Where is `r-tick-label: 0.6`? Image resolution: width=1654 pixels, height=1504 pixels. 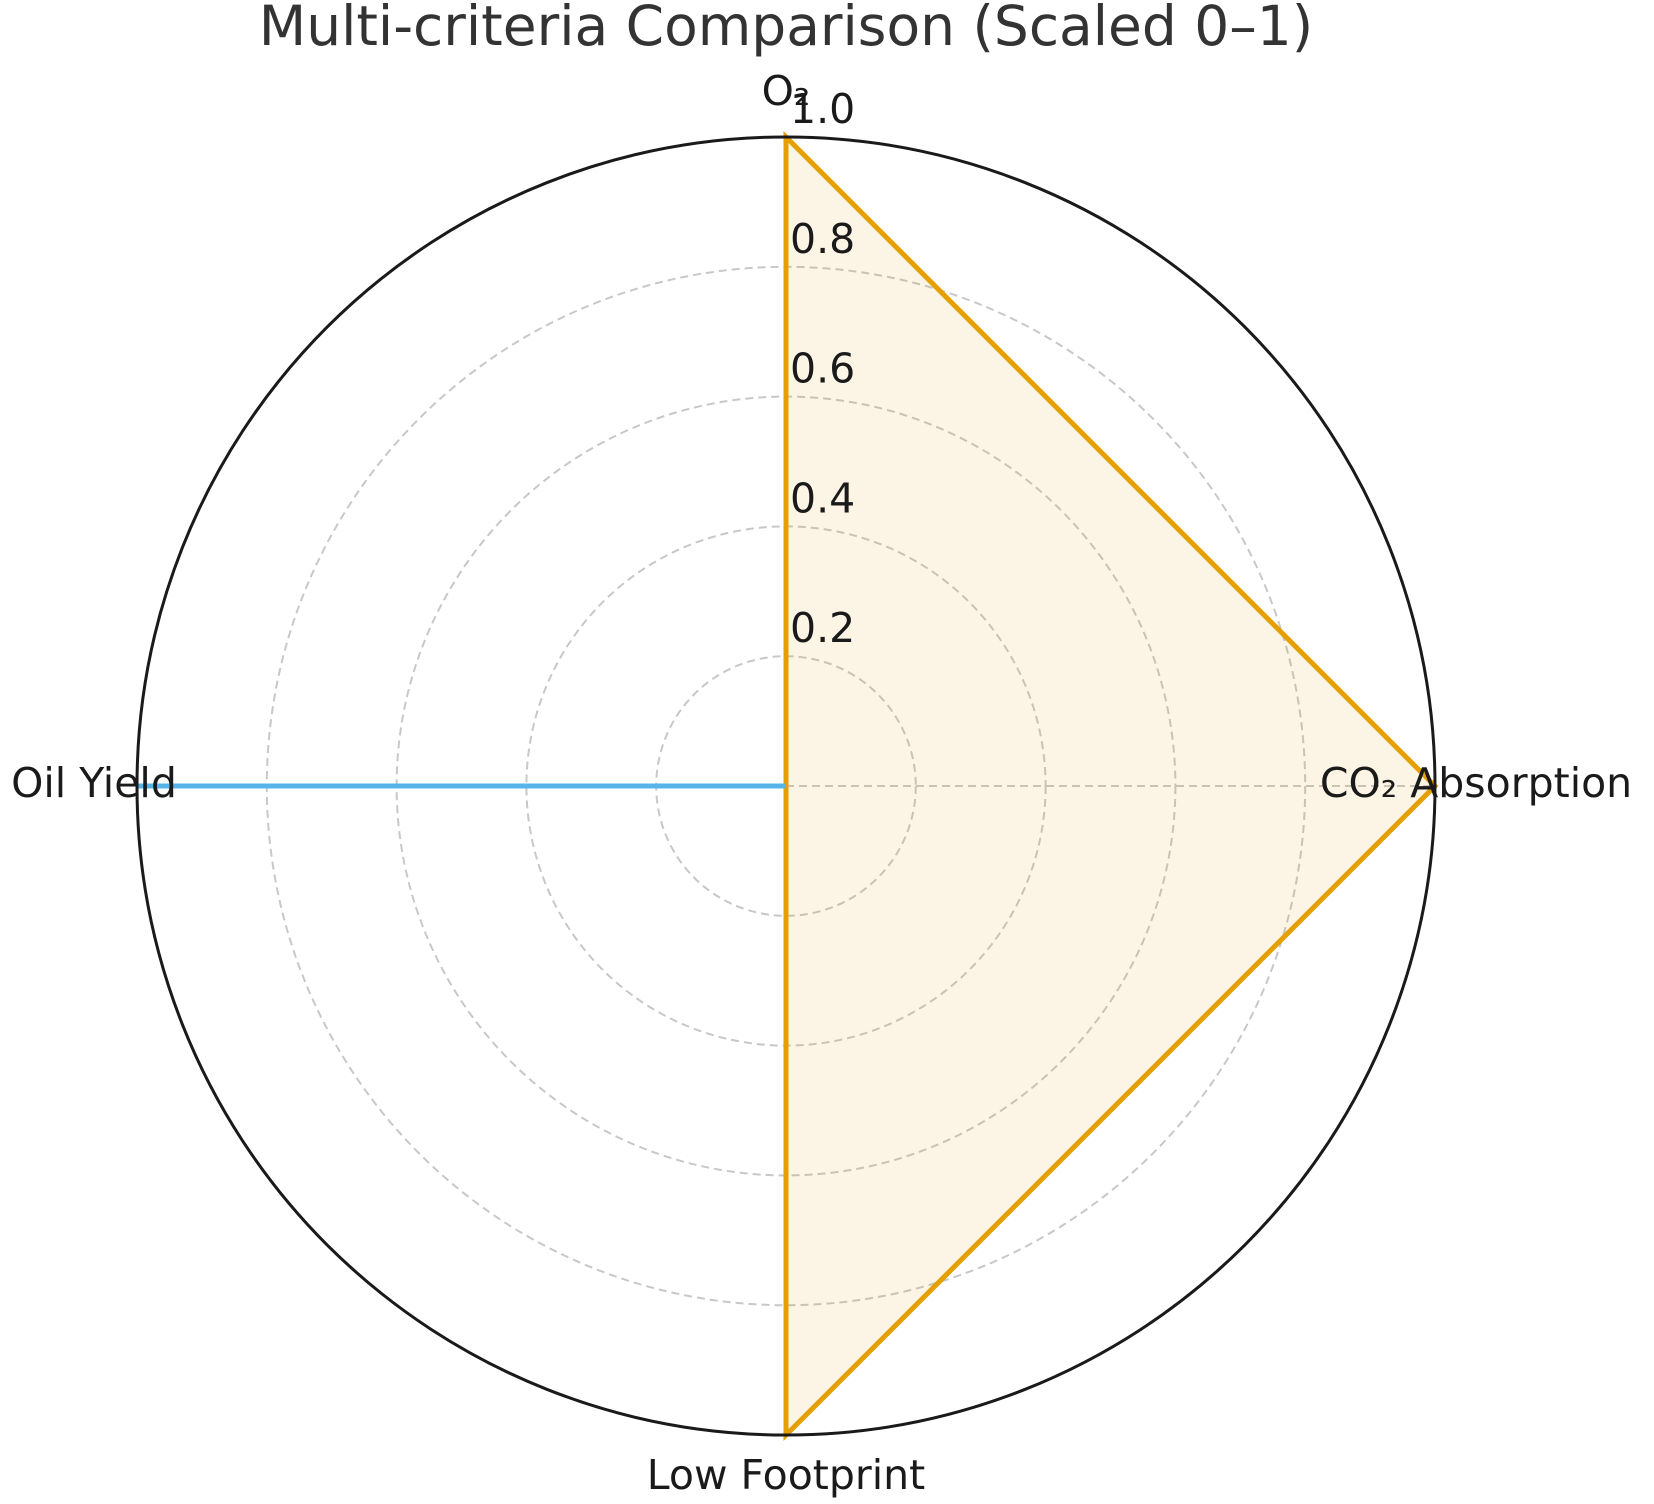
r-tick-label: 0.6 is located at coordinates (822, 369).